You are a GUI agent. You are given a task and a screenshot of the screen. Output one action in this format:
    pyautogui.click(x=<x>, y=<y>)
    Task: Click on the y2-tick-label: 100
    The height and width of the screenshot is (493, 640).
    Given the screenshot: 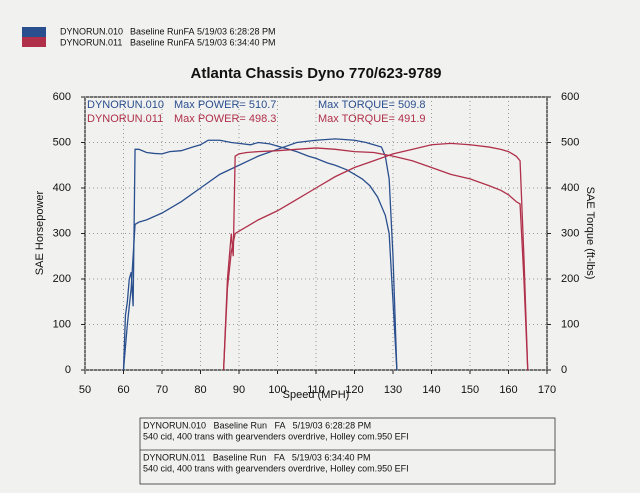 What is the action you would take?
    pyautogui.click(x=570, y=324)
    